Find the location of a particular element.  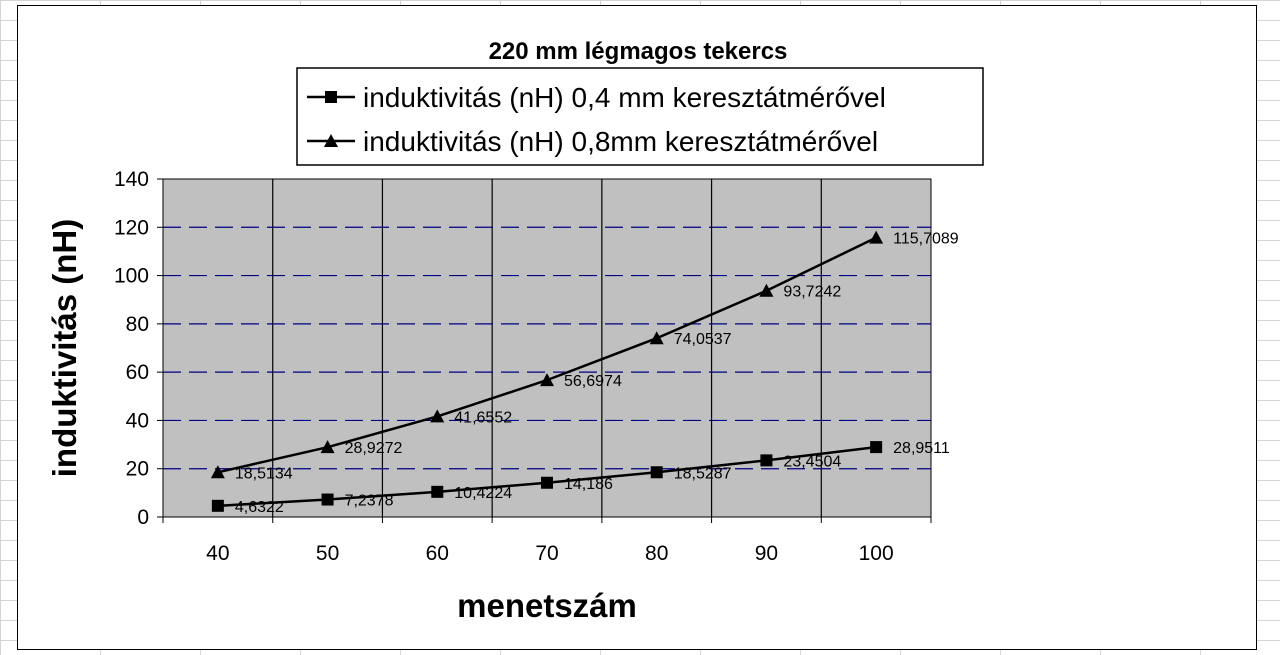

data-label: 74,0537 is located at coordinates (703, 339).